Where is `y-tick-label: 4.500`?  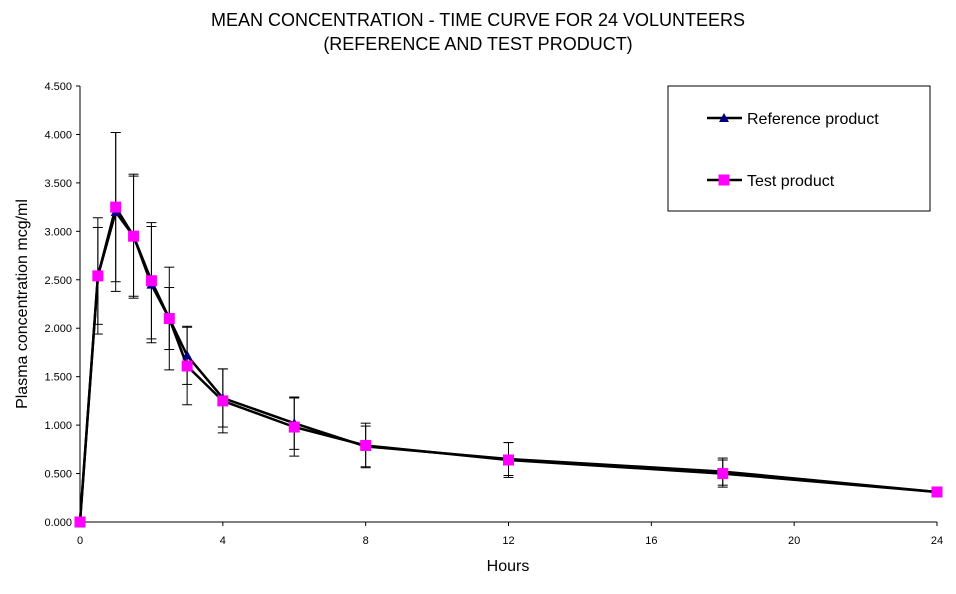 y-tick-label: 4.500 is located at coordinates (58, 87).